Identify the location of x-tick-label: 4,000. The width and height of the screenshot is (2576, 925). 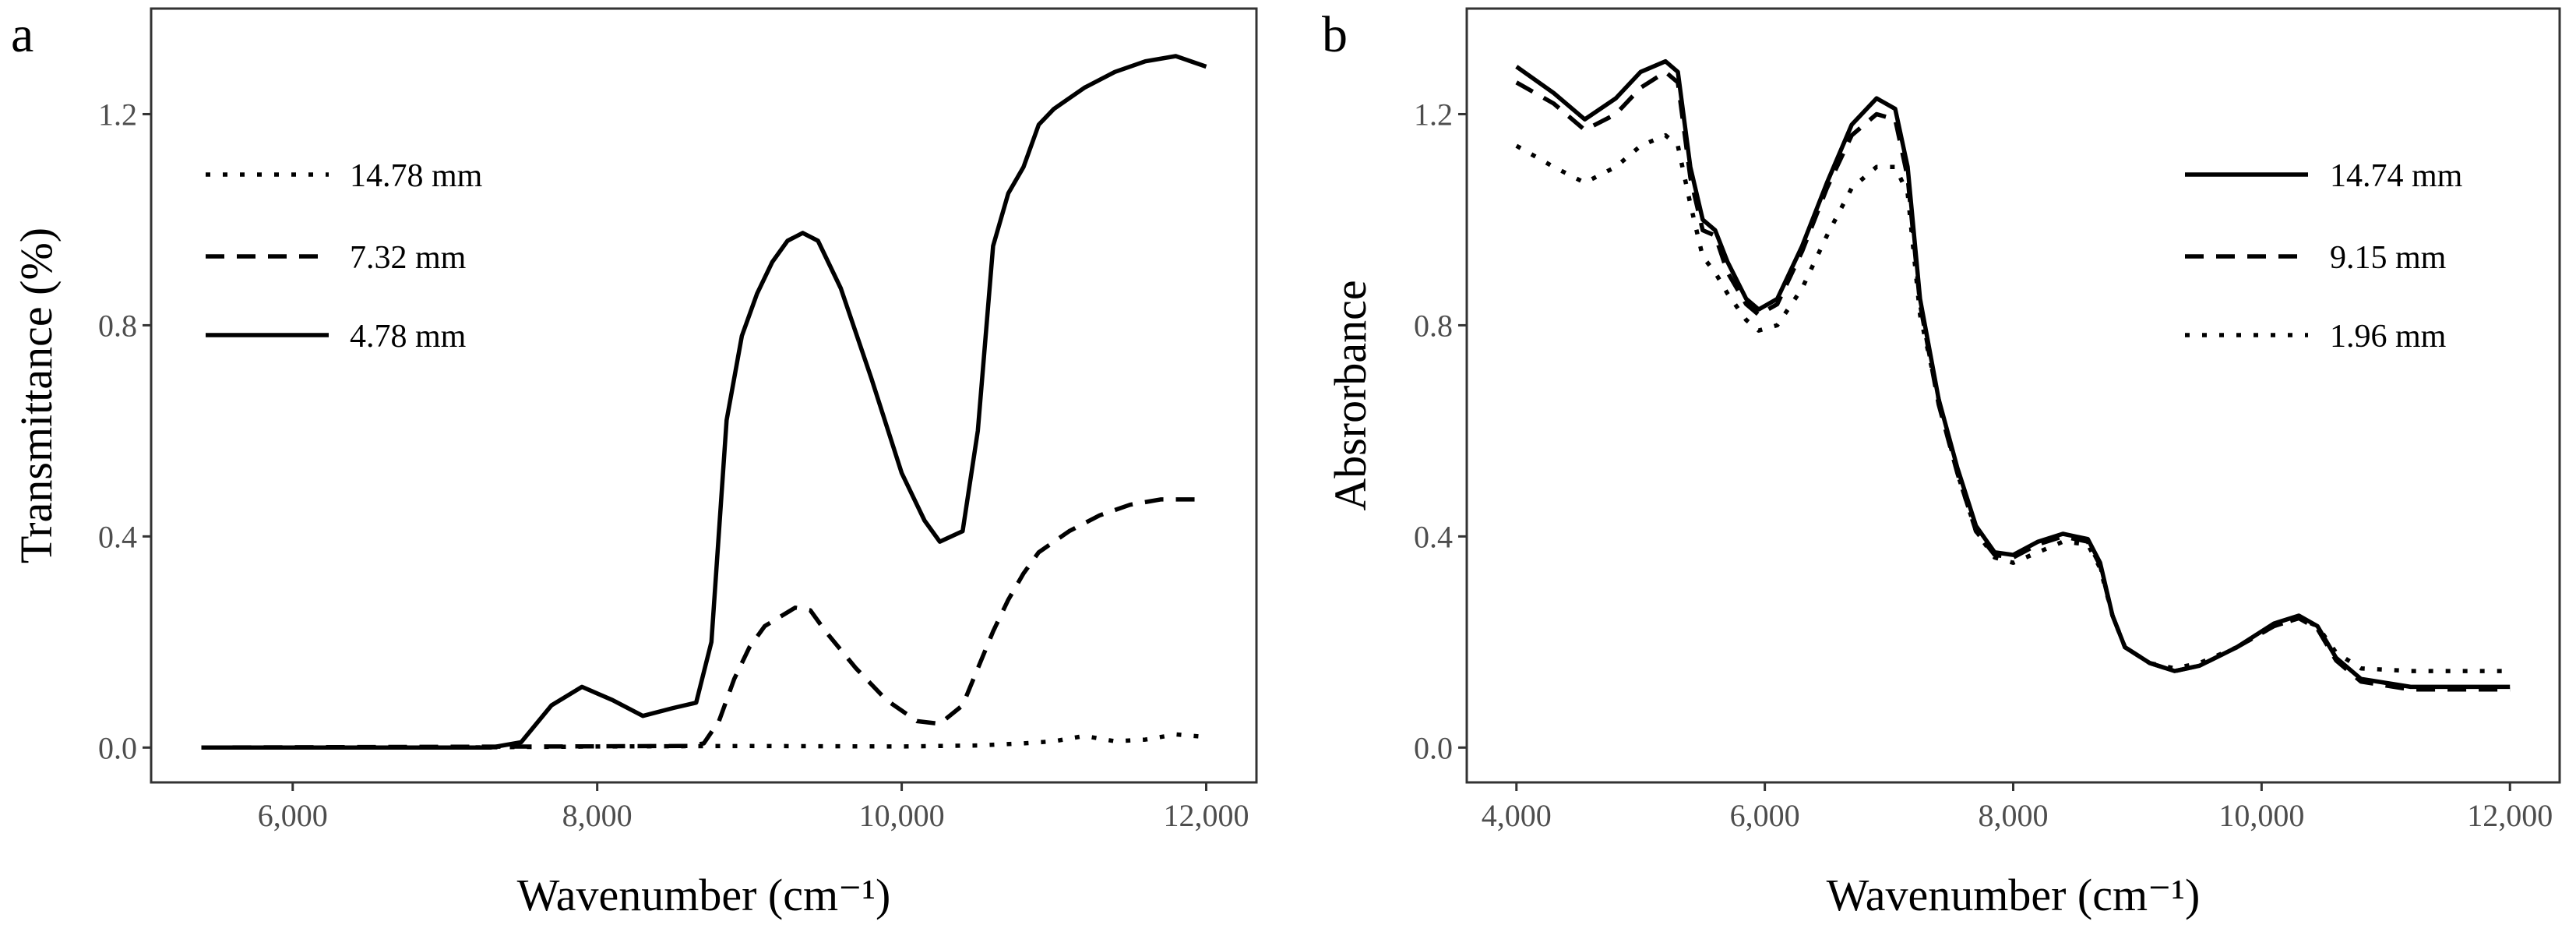
(1517, 816).